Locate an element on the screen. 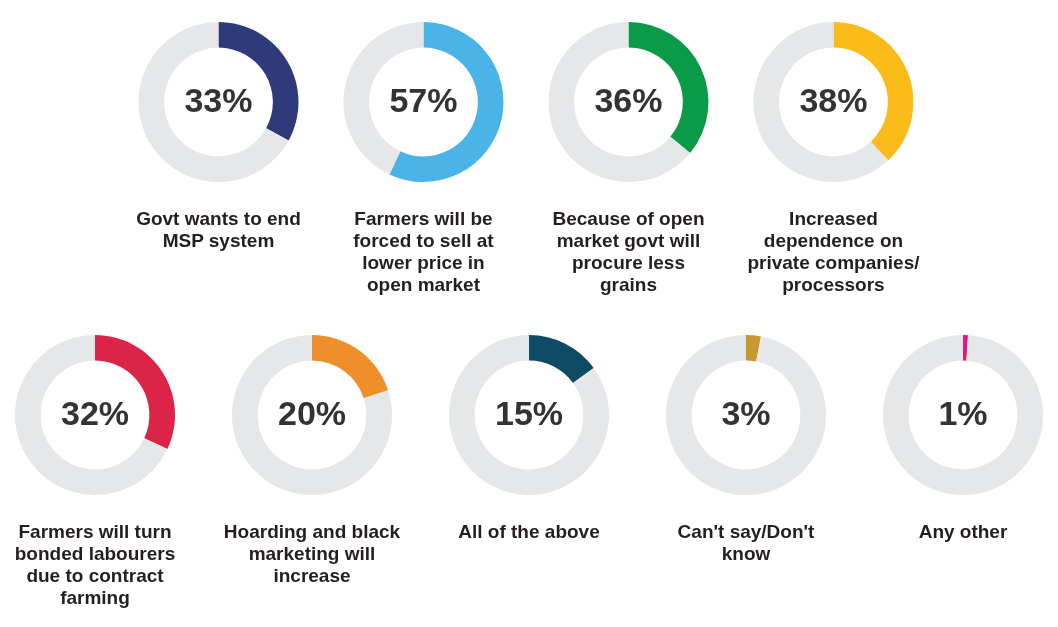 This screenshot has height=627, width=1058. text: All of the above is located at coordinates (529, 531).